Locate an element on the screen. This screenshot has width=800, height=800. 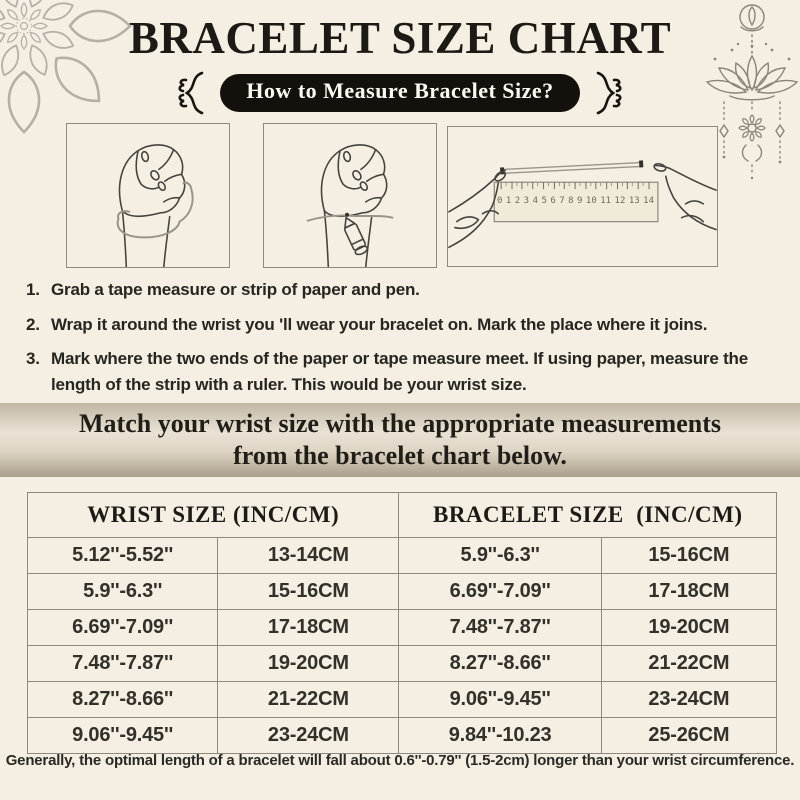
ruler-number: 7 is located at coordinates (562, 201).